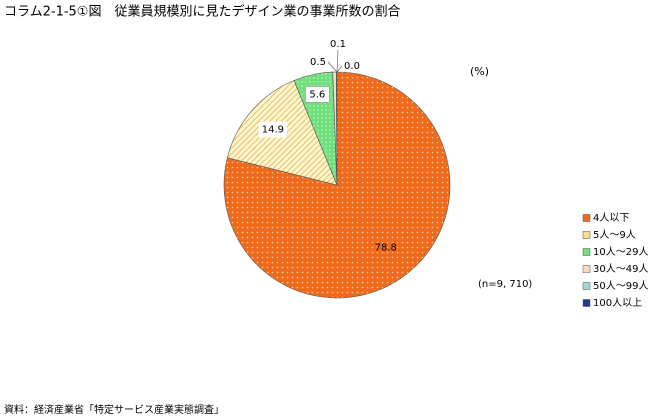 Image resolution: width=652 pixels, height=417 pixels. What do you see at coordinates (620, 286) in the screenshot?
I see `legend-label: 50人～99人` at bounding box center [620, 286].